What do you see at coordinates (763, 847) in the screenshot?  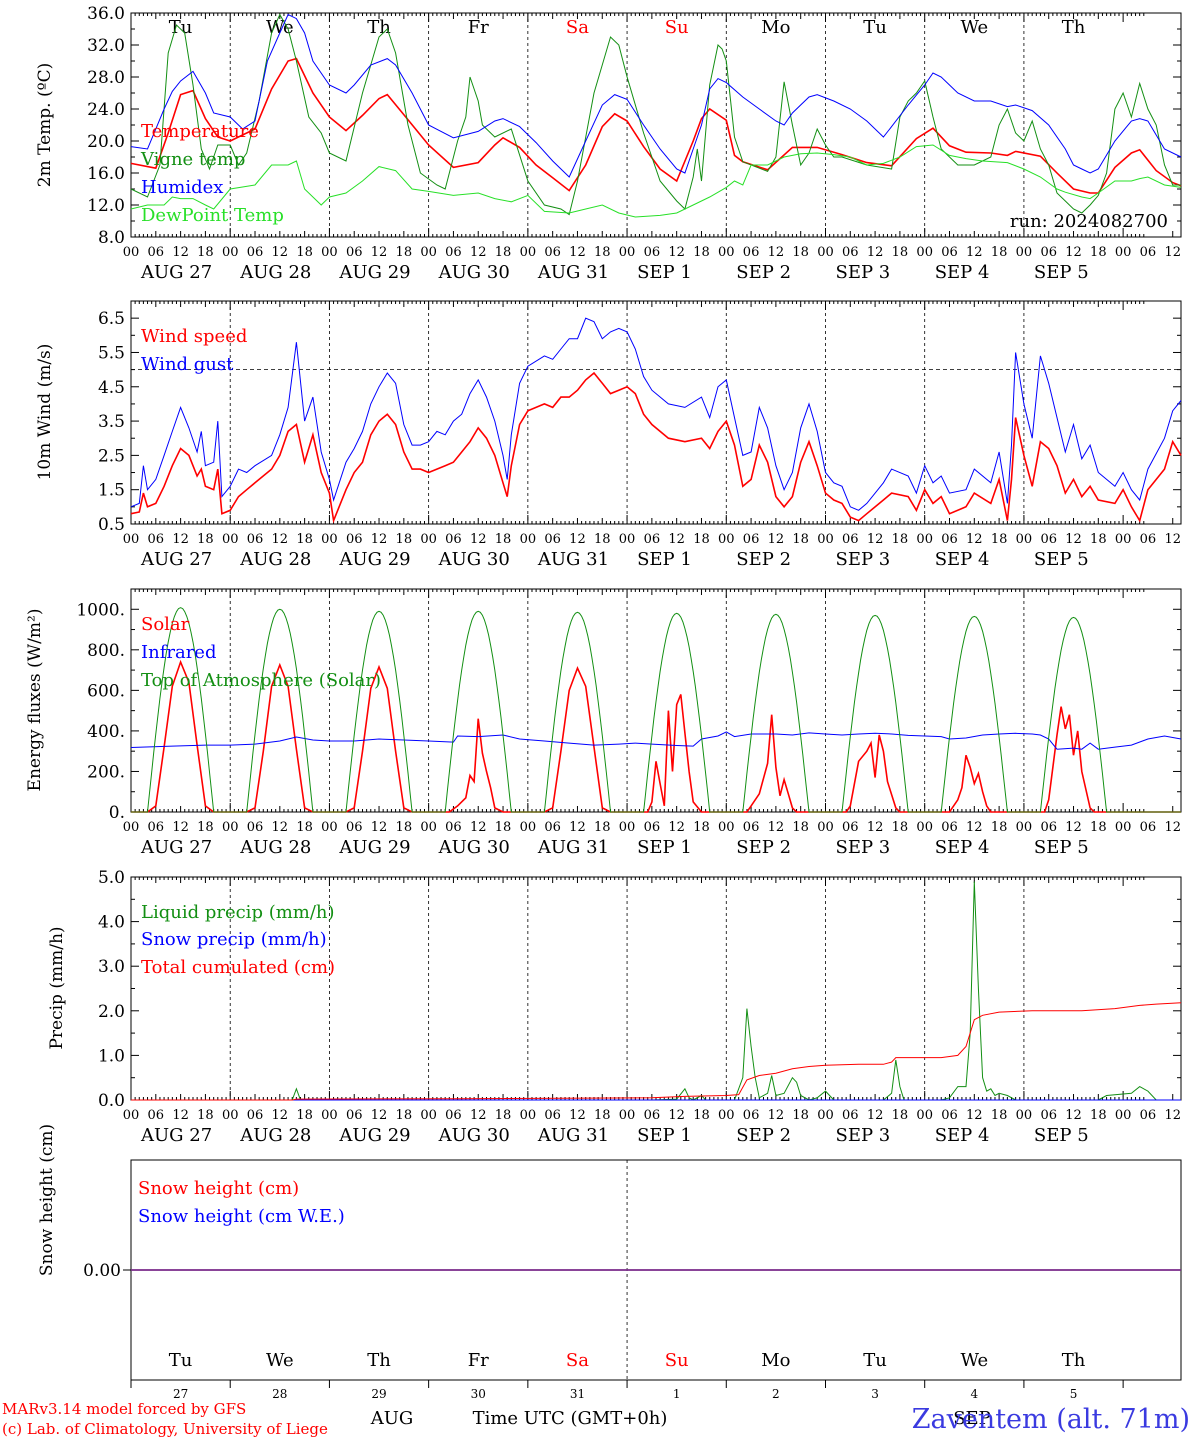 I see `date-label: SEP 2` at bounding box center [763, 847].